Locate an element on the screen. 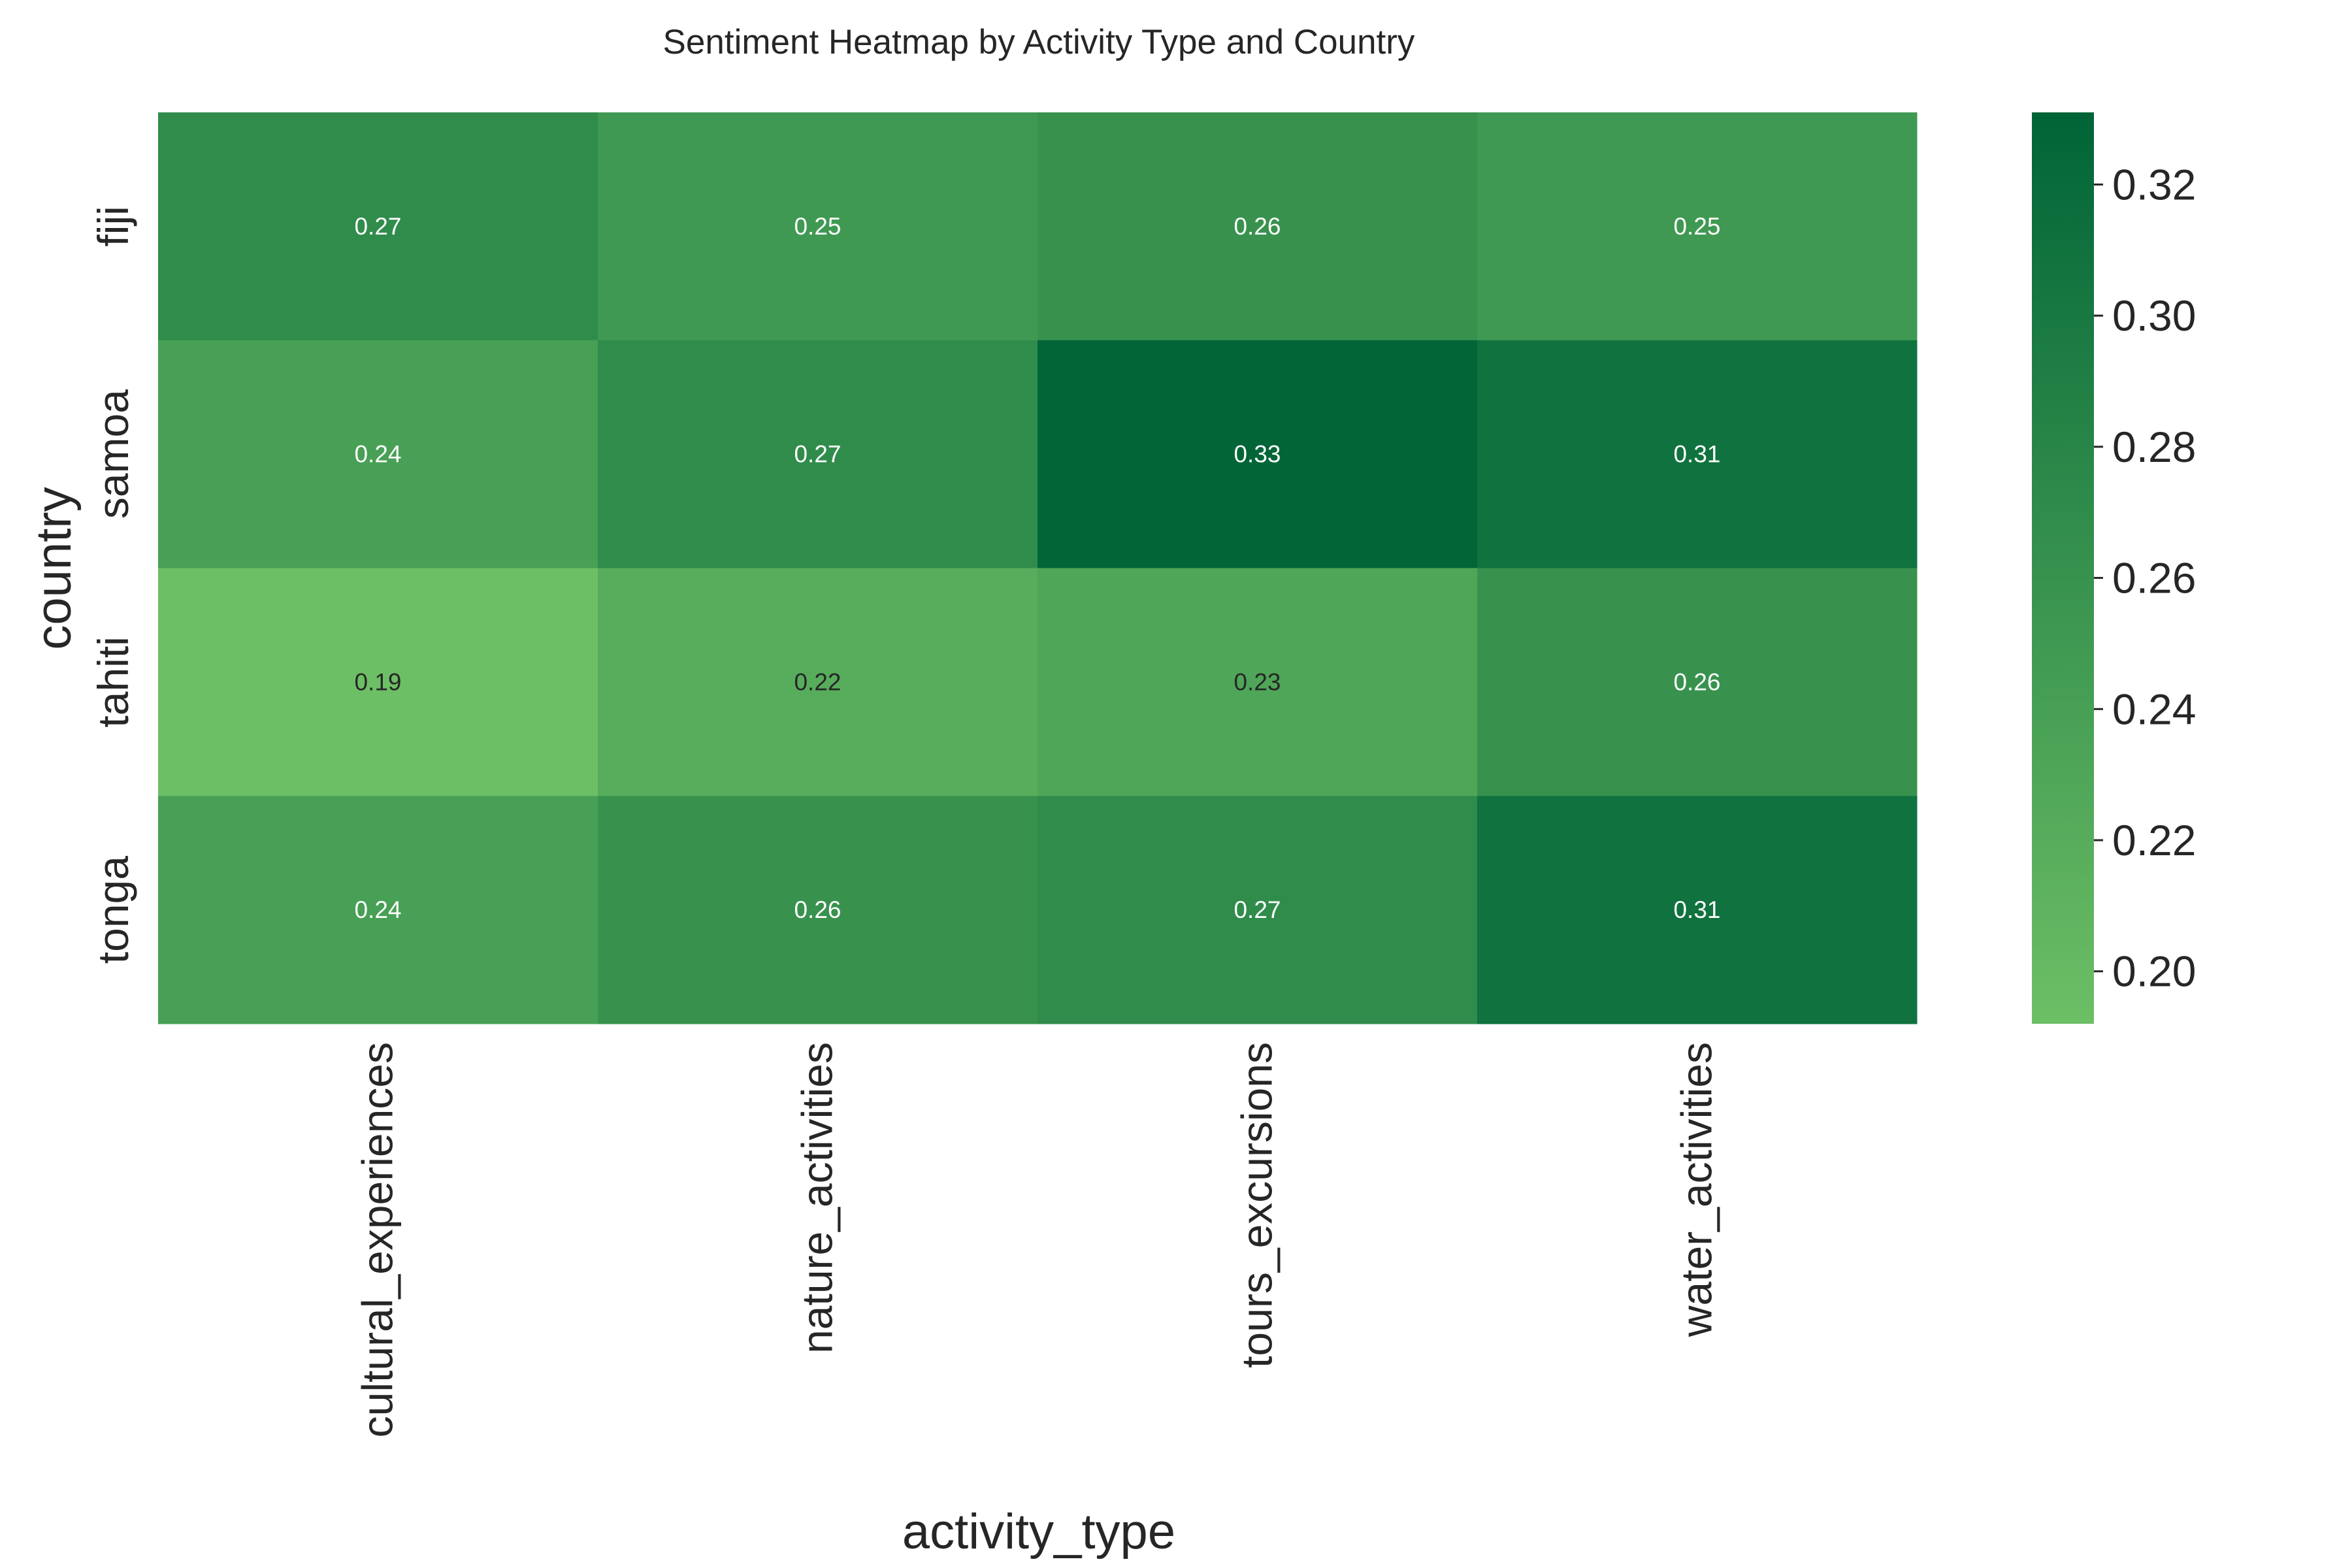 This screenshot has width=2352, height=1568. x-tick-label-nature_activities: nature_activities is located at coordinates (817, 1198).